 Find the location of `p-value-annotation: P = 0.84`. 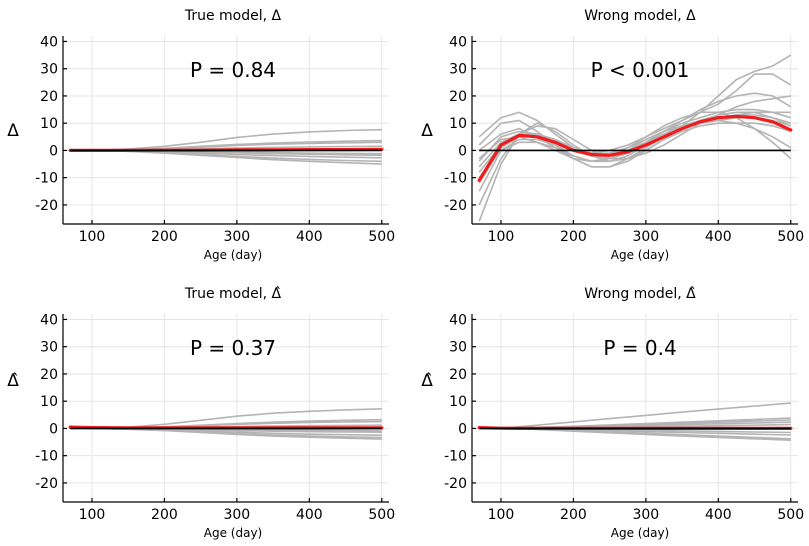

p-value-annotation: P = 0.84 is located at coordinates (233, 70).